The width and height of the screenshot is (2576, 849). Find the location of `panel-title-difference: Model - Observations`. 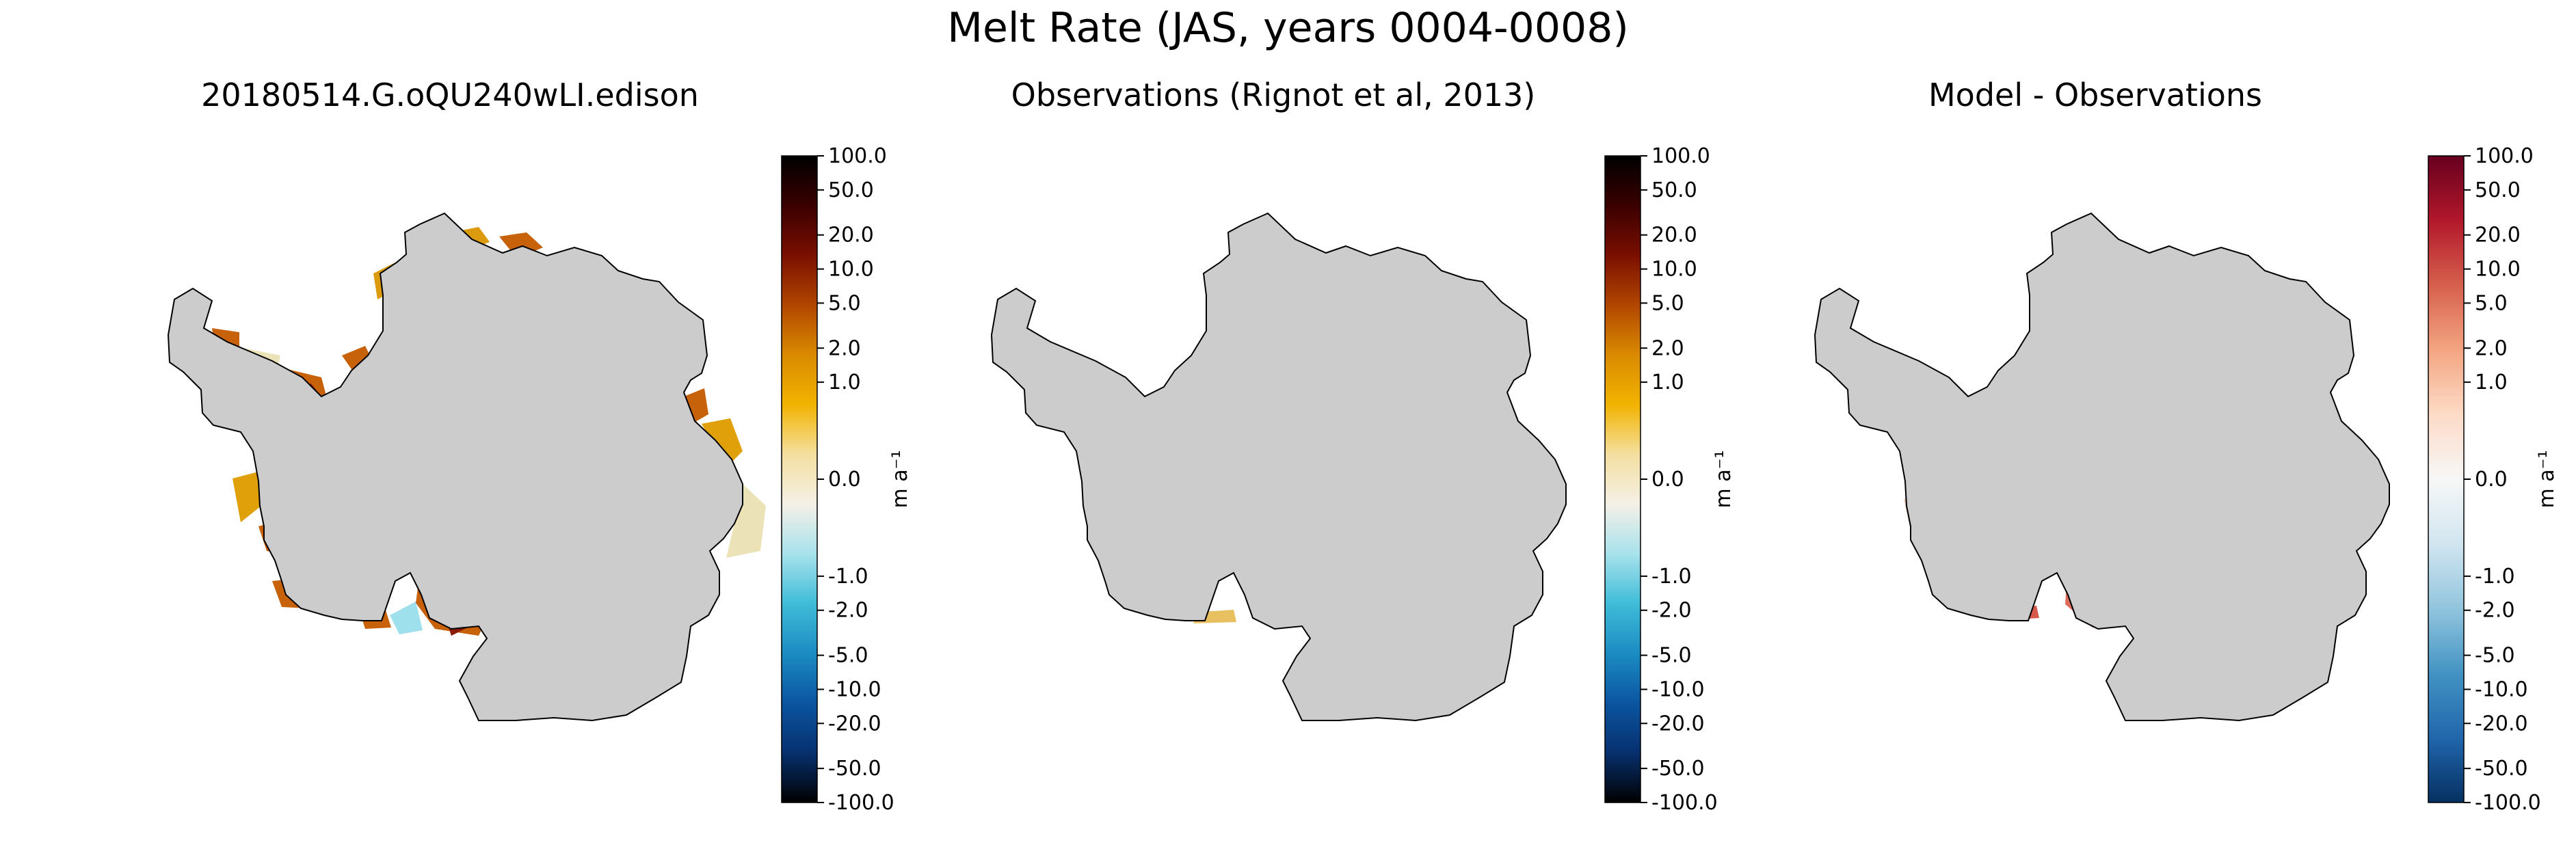

panel-title-difference: Model - Observations is located at coordinates (2095, 95).